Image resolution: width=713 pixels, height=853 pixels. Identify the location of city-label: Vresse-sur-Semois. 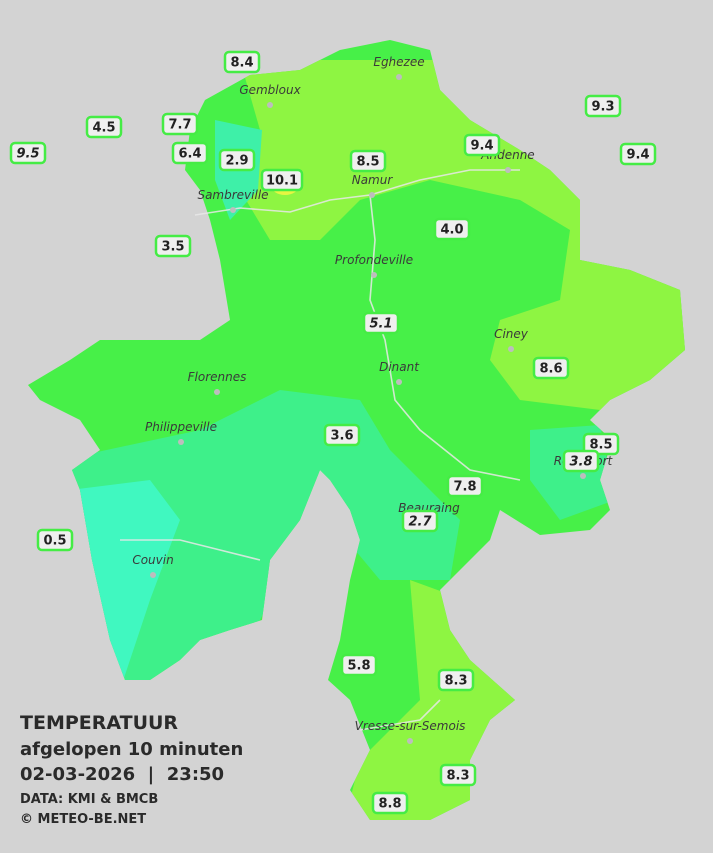
(410, 726).